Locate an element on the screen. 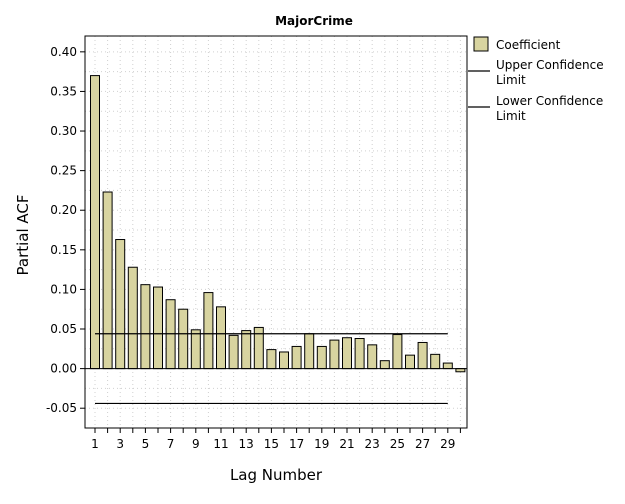 The image size is (625, 504). y-axis-label: Partial ACF is located at coordinates (23, 234).